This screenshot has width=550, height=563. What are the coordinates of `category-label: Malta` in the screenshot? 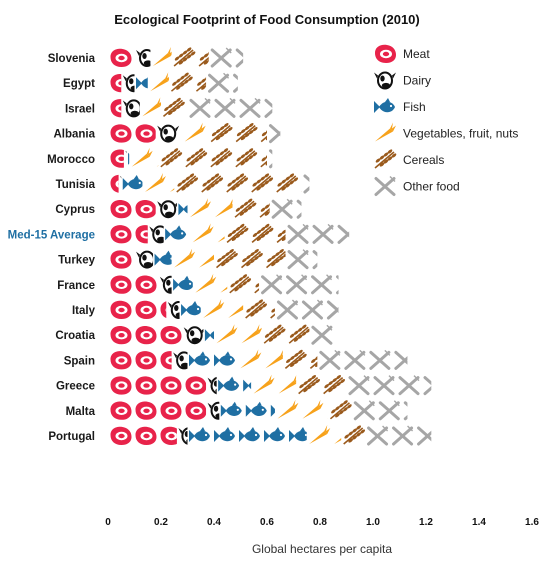 It's located at (81, 412).